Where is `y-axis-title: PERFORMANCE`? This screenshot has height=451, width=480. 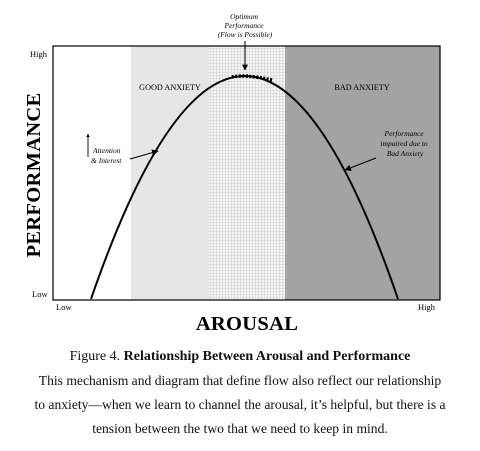 y-axis-title: PERFORMANCE is located at coordinates (34, 174).